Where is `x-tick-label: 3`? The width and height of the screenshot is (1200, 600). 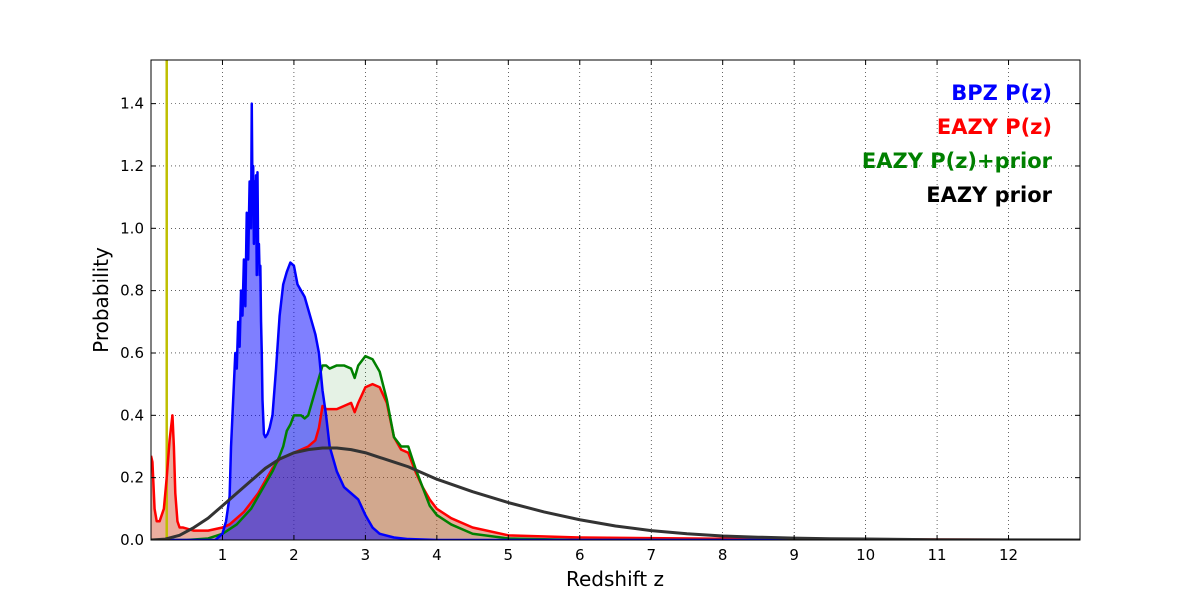 x-tick-label: 3 is located at coordinates (366, 555).